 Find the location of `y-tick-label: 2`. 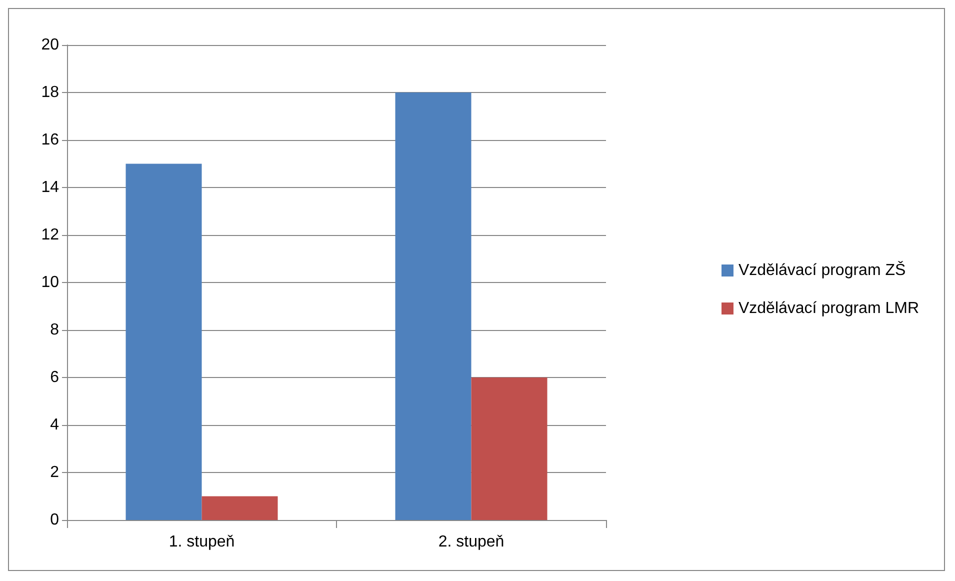

y-tick-label: 2 is located at coordinates (55, 472).